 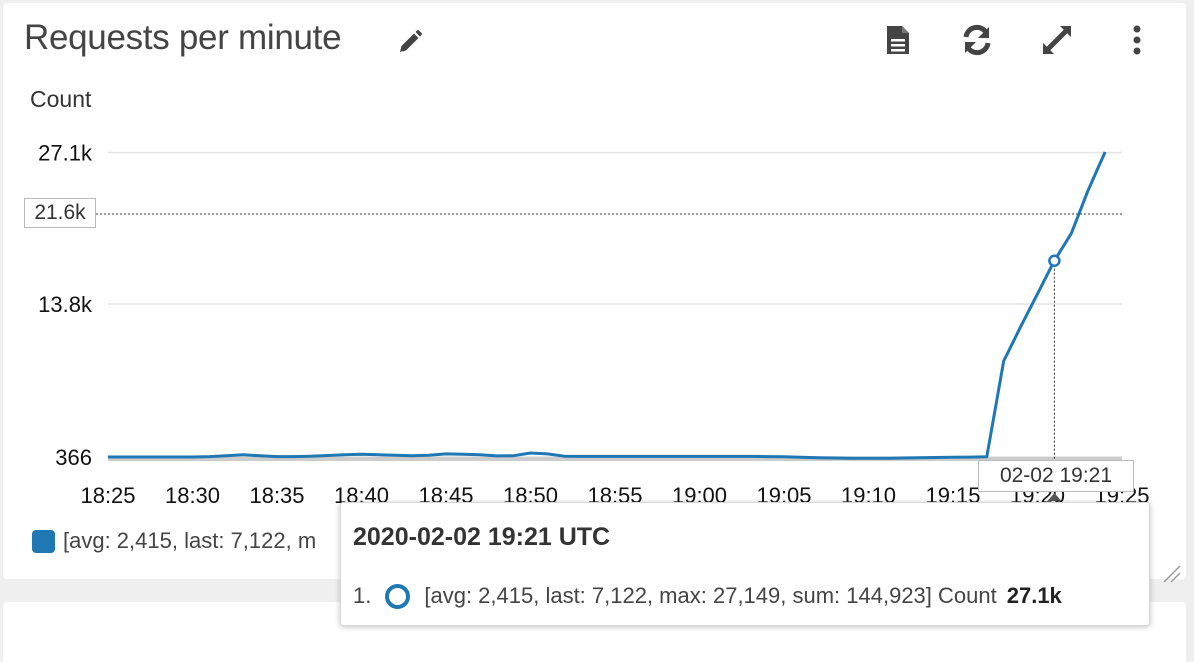 What do you see at coordinates (1137, 40) in the screenshot?
I see `vertical-dots-icon` at bounding box center [1137, 40].